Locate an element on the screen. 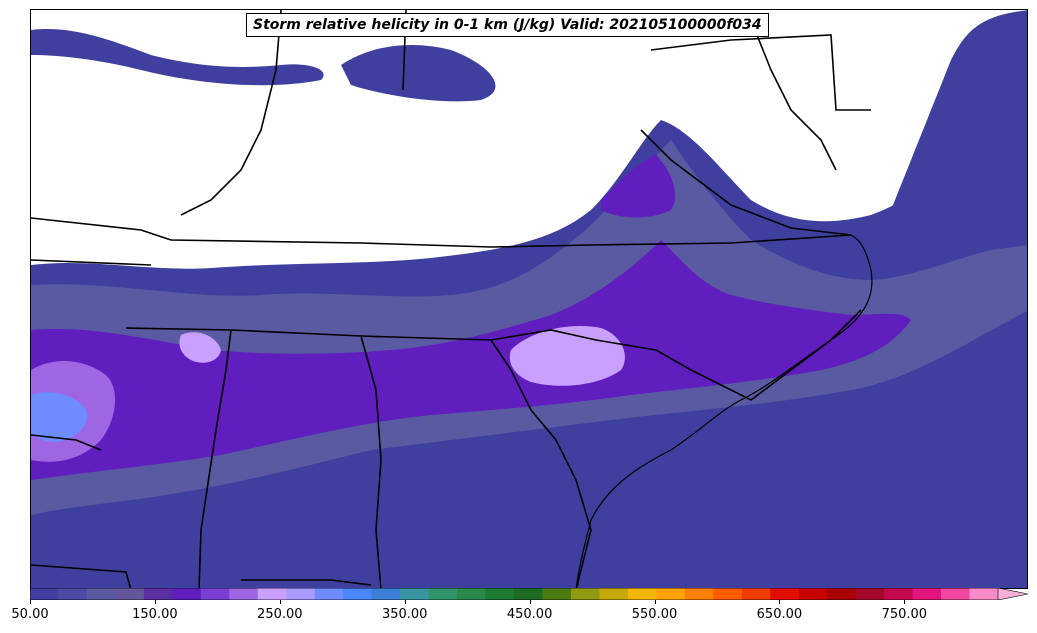 The height and width of the screenshot is (633, 1037). colorbar-tick-label: 450.00 is located at coordinates (529, 614).